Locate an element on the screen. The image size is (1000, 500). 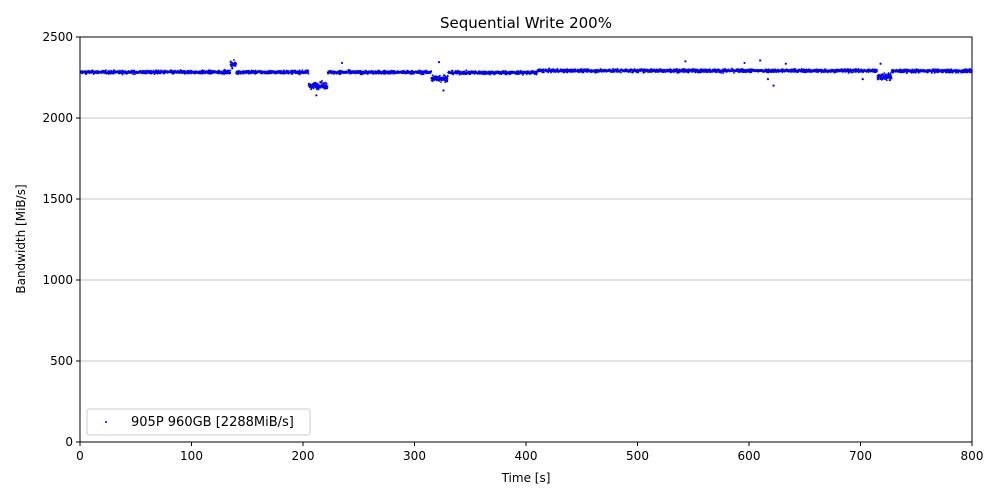
x-tick-label: 500 is located at coordinates (637, 456).